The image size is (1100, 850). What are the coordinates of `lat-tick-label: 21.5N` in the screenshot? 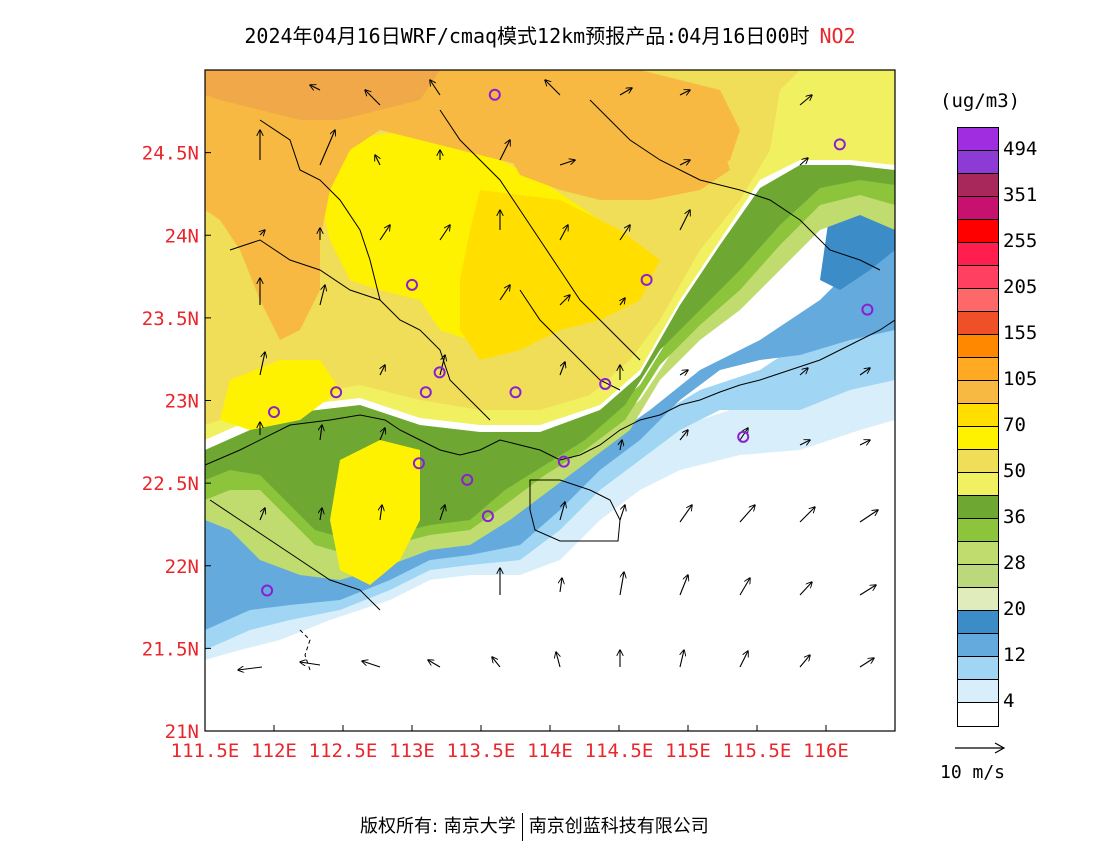 It's located at (170, 649).